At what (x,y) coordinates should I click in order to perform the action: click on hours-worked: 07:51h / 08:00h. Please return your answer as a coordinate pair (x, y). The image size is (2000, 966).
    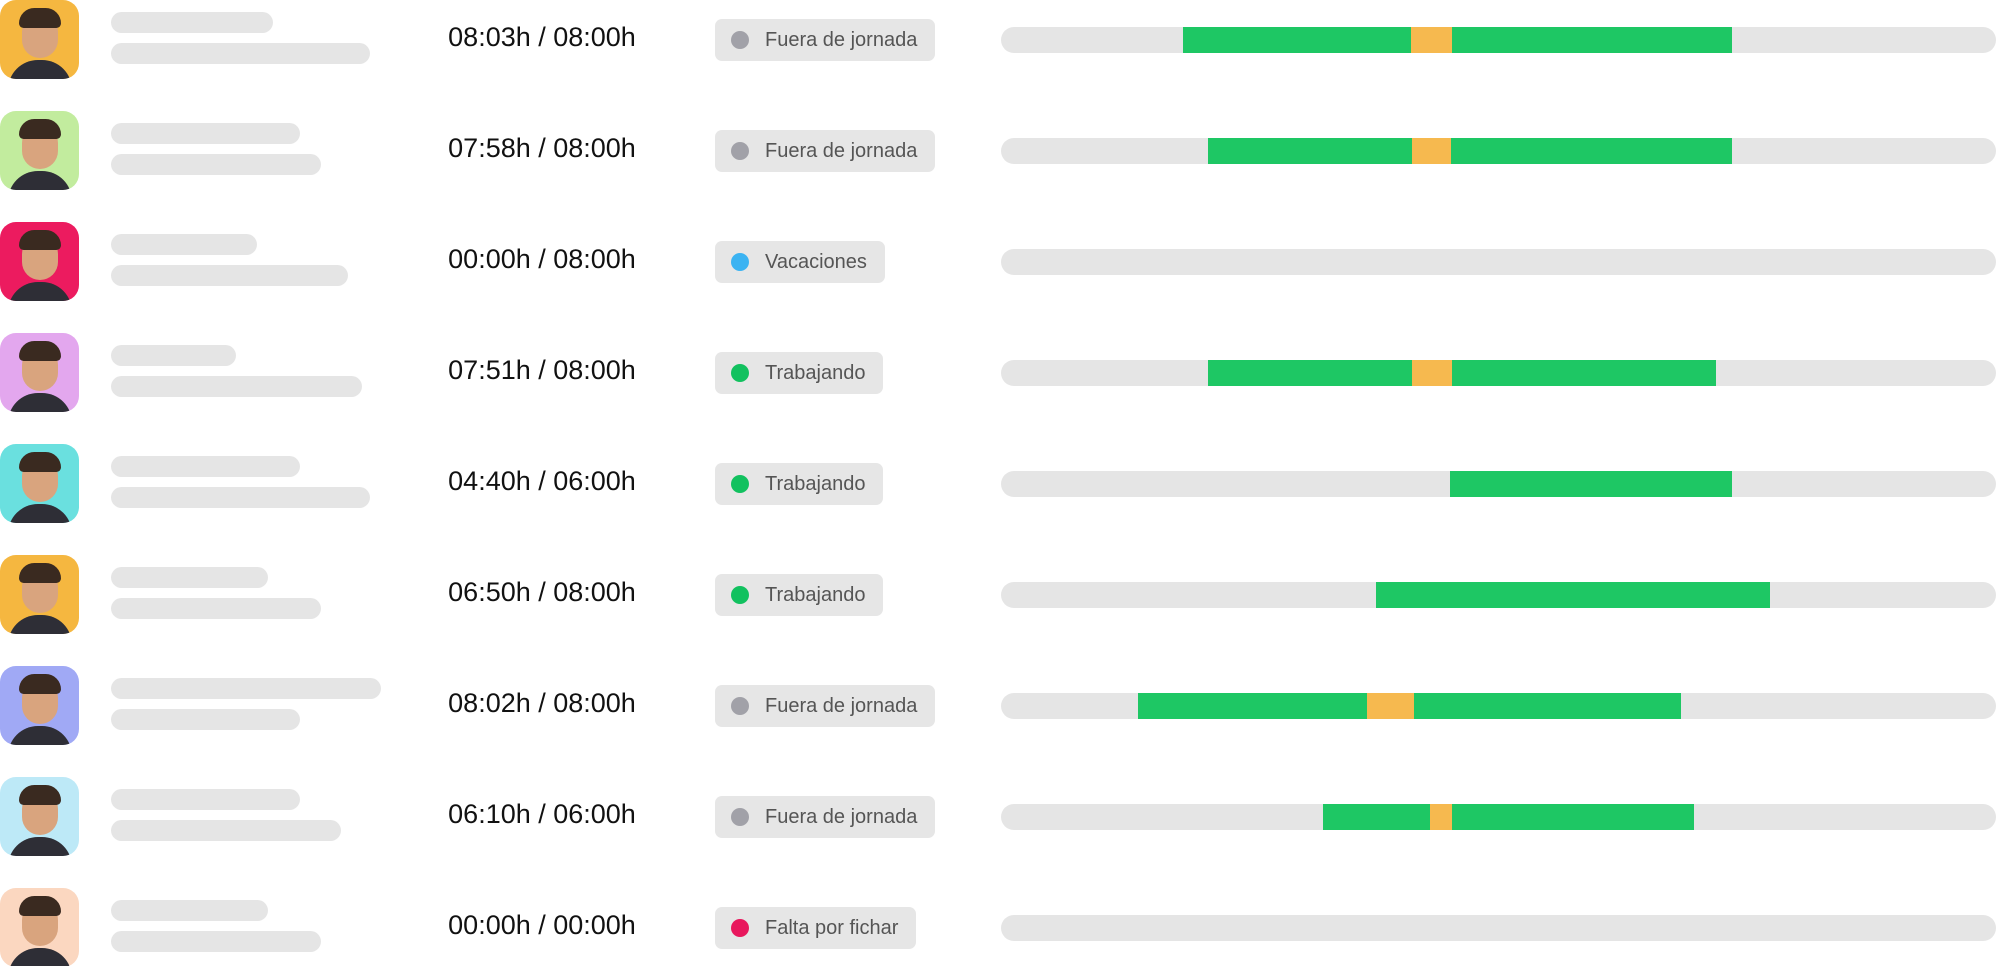
    Looking at the image, I should click on (542, 370).